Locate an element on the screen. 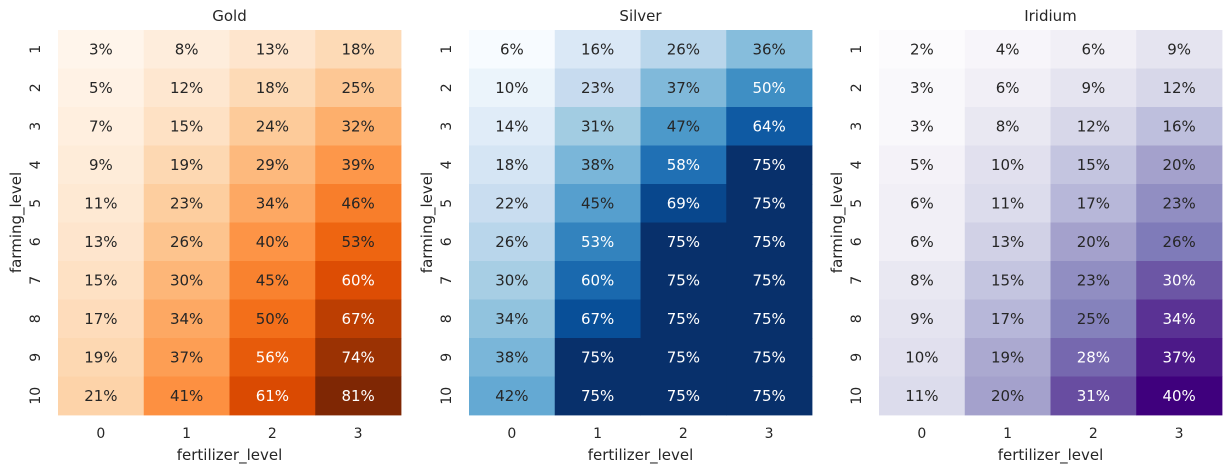 Image resolution: width=1230 pixels, height=473 pixels. cell-value-label: 36% is located at coordinates (768, 49).